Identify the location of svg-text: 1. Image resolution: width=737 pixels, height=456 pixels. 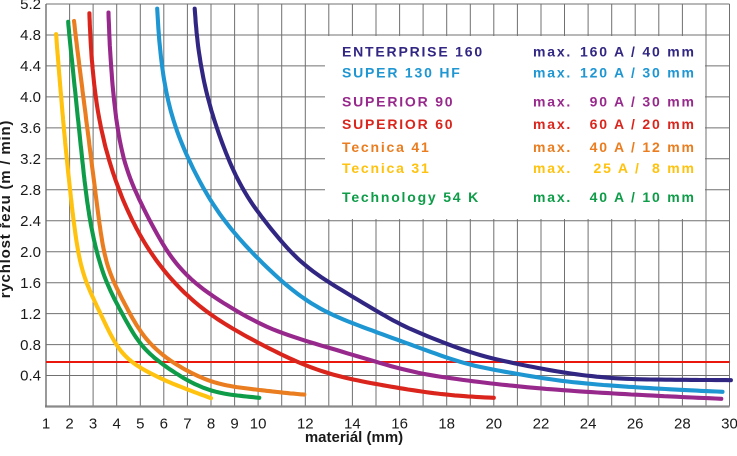
(46, 424).